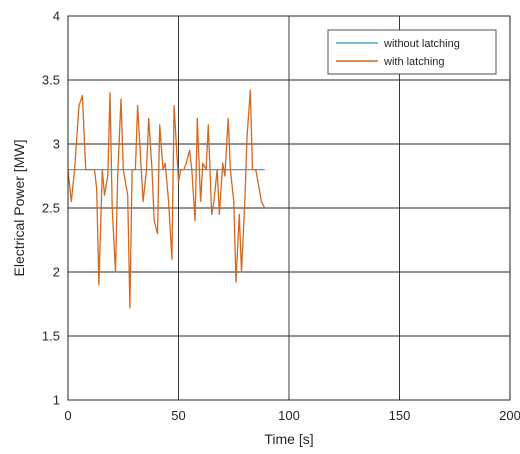 This screenshot has width=520, height=454. Describe the element at coordinates (56, 16) in the screenshot. I see `y-tick-label: 4` at that location.